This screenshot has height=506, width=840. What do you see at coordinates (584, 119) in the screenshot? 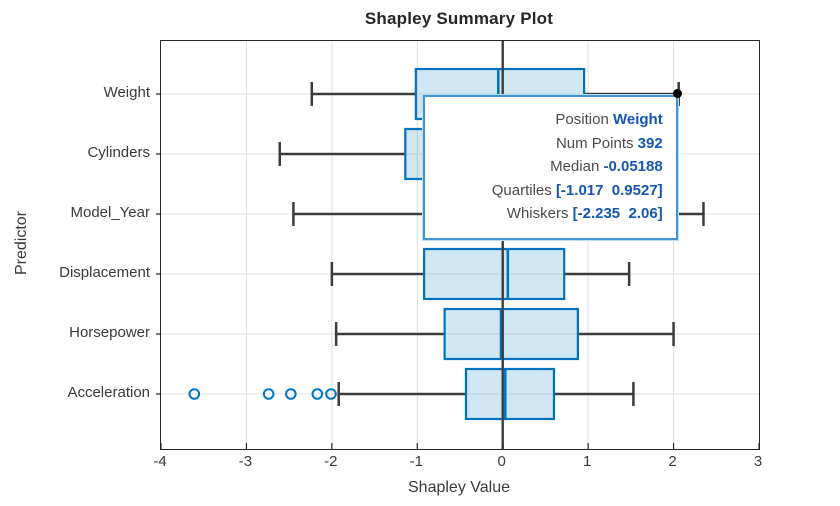
I see `datatip-field-label: Position` at bounding box center [584, 119].